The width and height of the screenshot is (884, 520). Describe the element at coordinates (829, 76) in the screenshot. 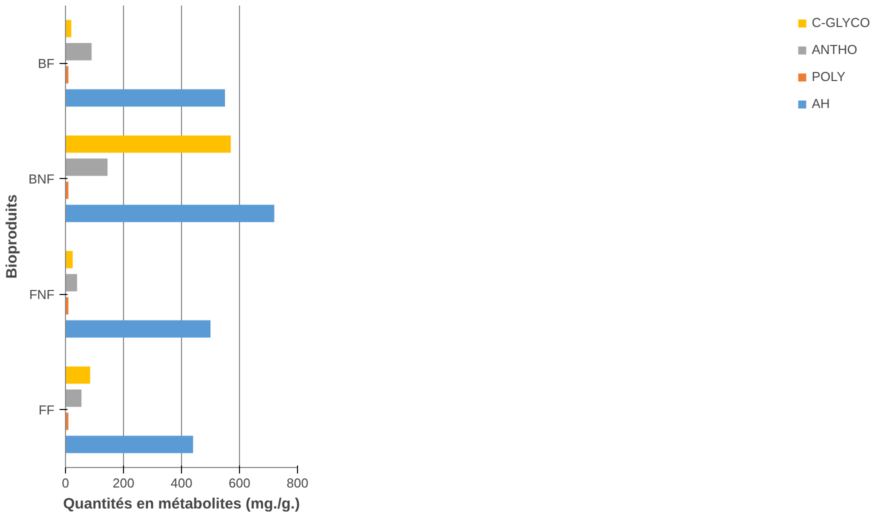

I see `legend-label: POLY` at that location.